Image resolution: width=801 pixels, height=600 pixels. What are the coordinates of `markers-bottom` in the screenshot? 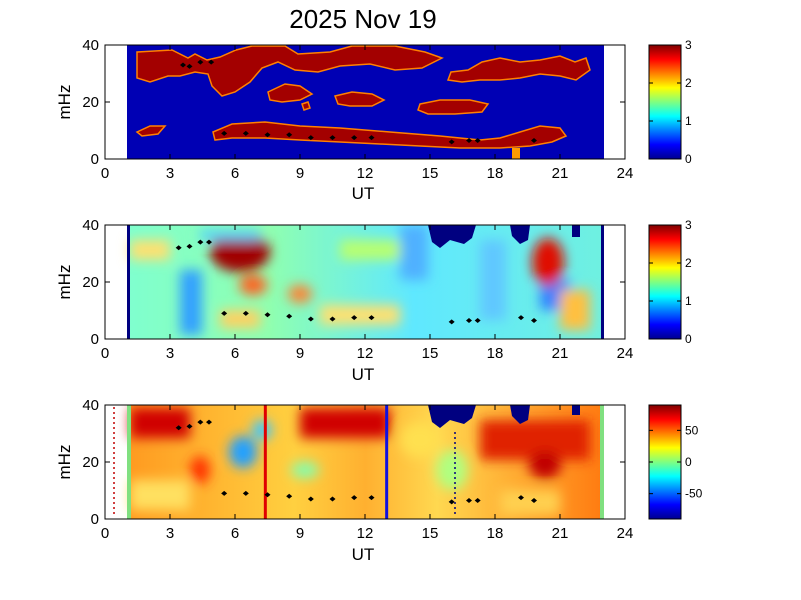 It's located at (356, 462).